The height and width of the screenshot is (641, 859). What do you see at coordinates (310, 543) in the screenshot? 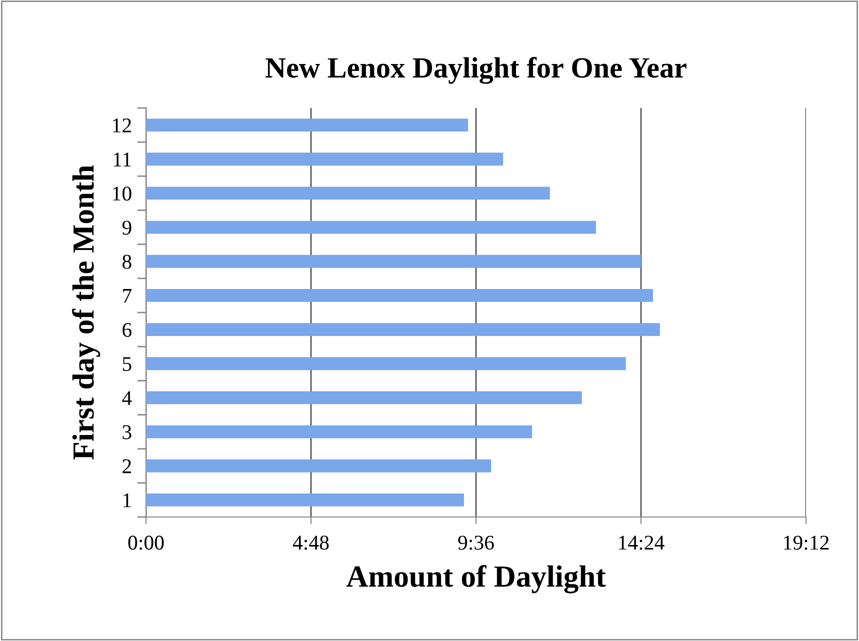
I see `x-tick-label: 4:48` at bounding box center [310, 543].